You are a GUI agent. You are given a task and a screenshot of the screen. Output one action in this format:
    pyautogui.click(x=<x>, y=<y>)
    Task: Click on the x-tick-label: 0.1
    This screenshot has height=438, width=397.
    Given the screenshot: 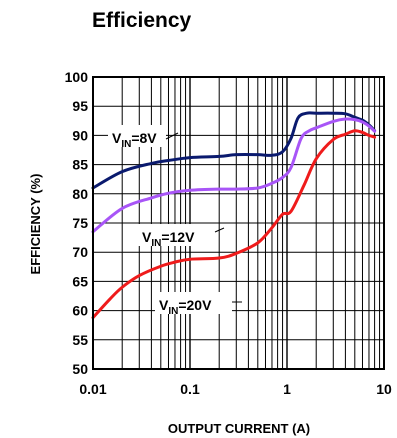 What is the action you would take?
    pyautogui.click(x=190, y=389)
    